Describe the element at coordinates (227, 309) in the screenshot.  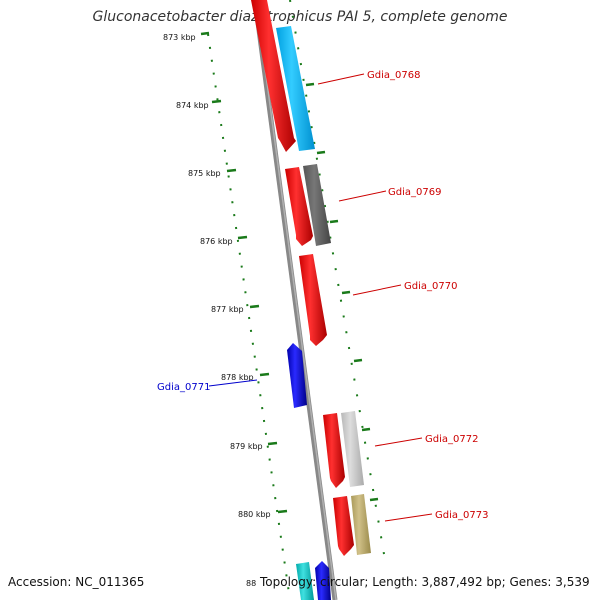
I see `ruler-label-877: 877 kbp` at that location.